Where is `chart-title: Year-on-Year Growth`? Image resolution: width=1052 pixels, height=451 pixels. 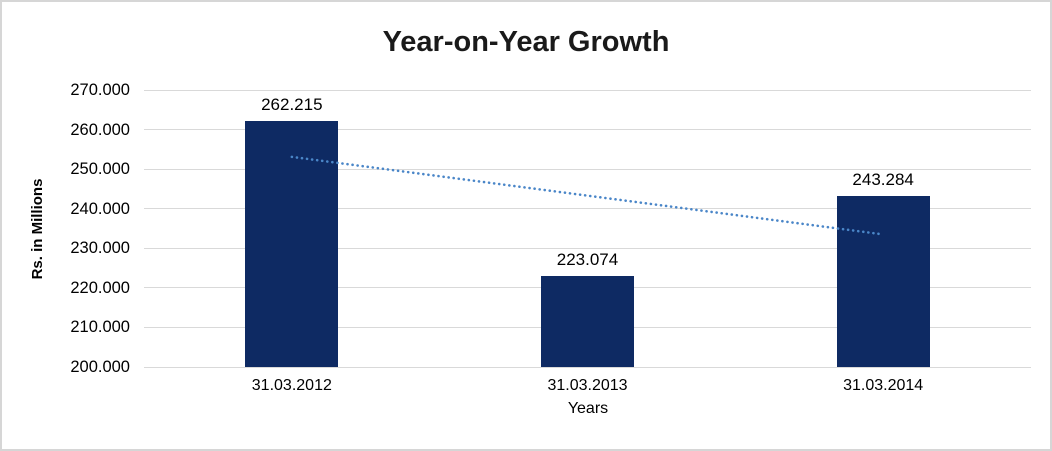
chart-title: Year-on-Year Growth is located at coordinates (526, 42).